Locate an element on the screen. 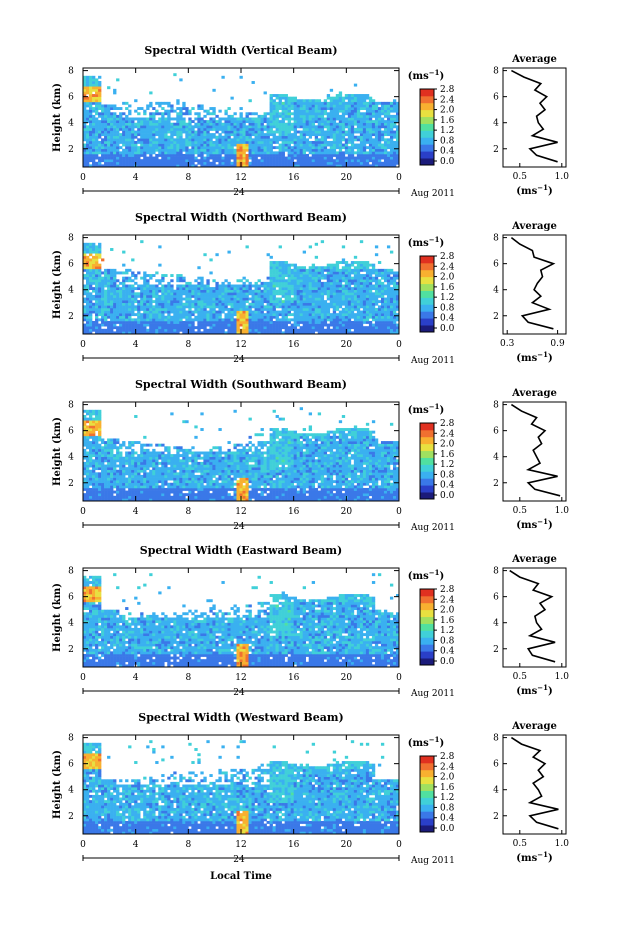 This screenshot has height=929, width=617. colorbar-unit: (ms−1) is located at coordinates (426, 75).